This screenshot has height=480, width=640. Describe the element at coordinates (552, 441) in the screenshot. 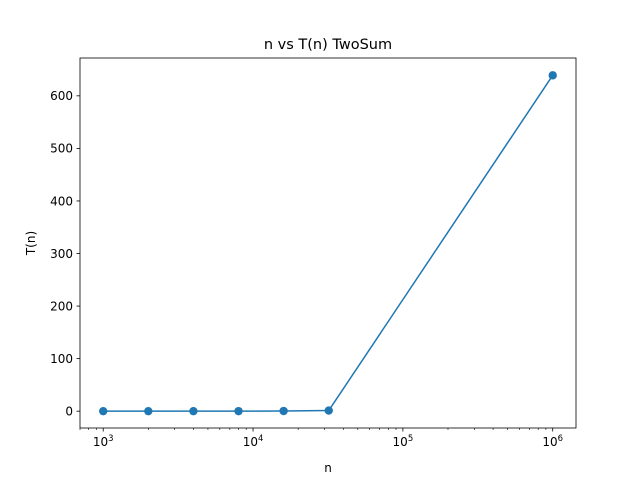

I see `x-tick-label: 10⁶` at that location.